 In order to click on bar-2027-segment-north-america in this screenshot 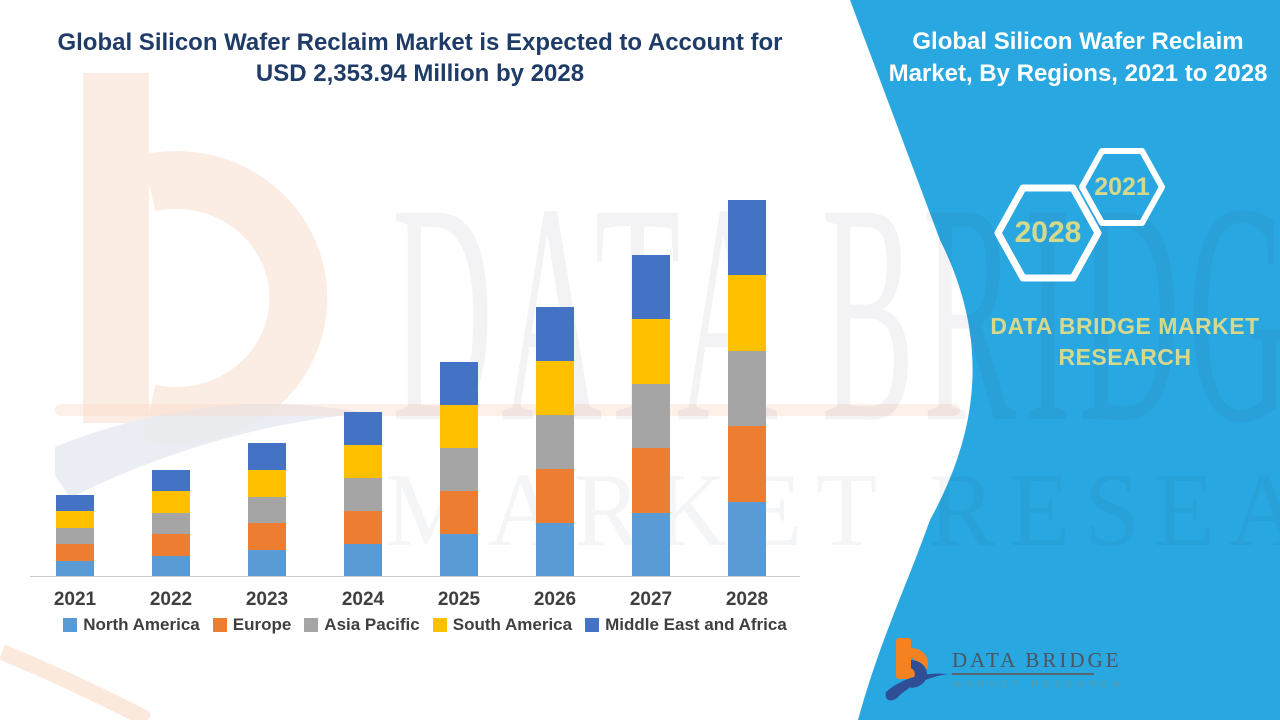, I will do `click(651, 544)`.